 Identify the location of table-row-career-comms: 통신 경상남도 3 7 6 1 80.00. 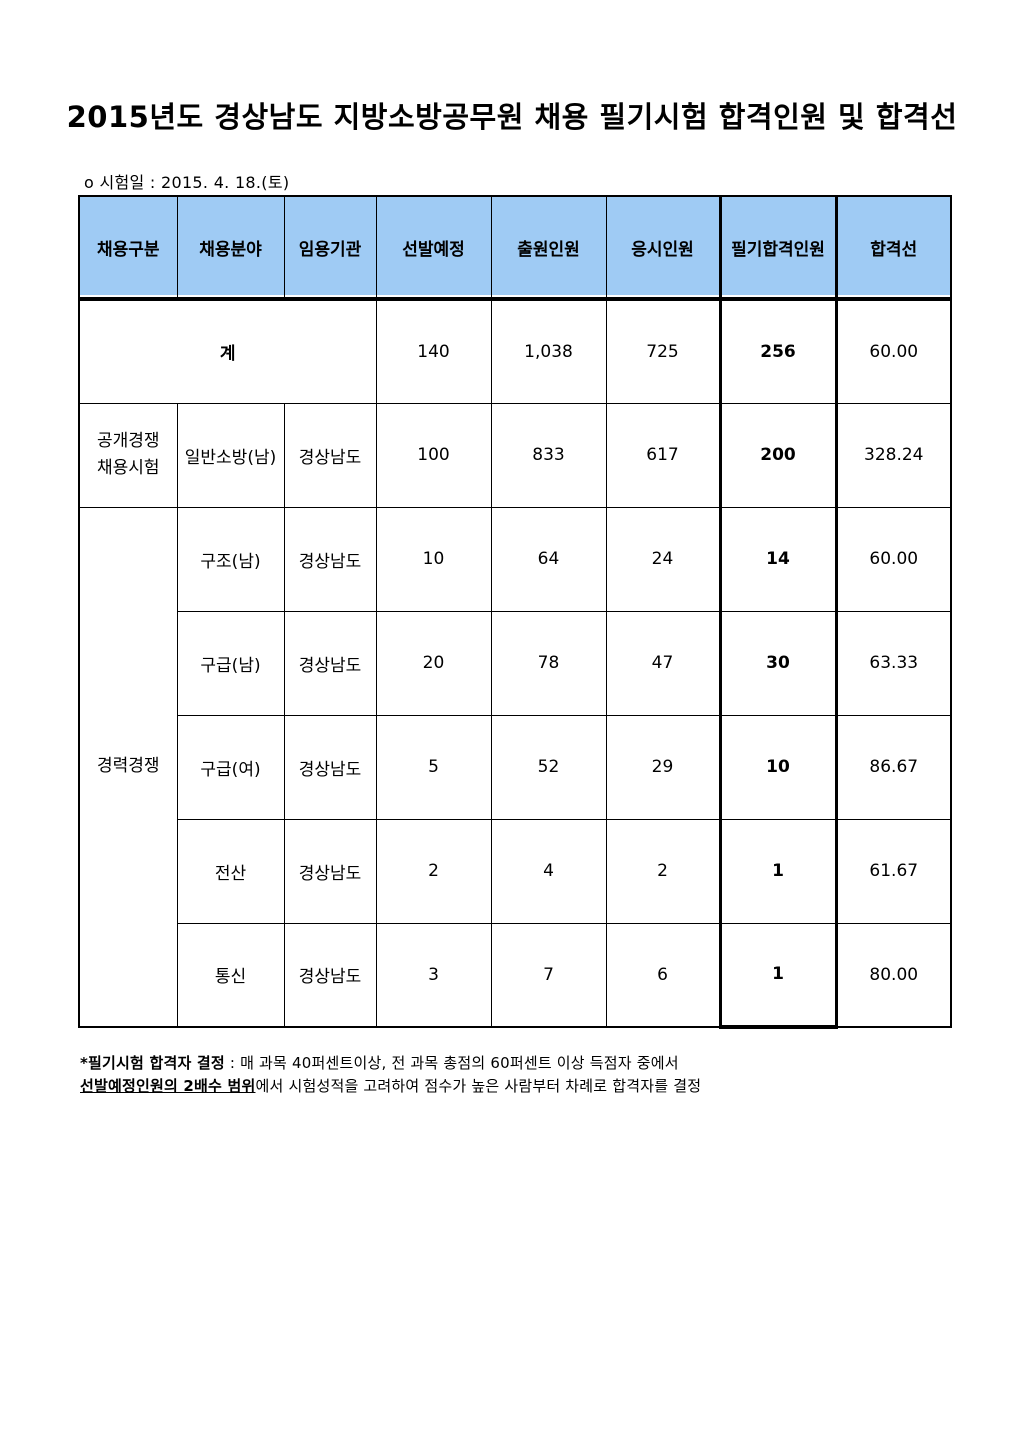
(515, 975).